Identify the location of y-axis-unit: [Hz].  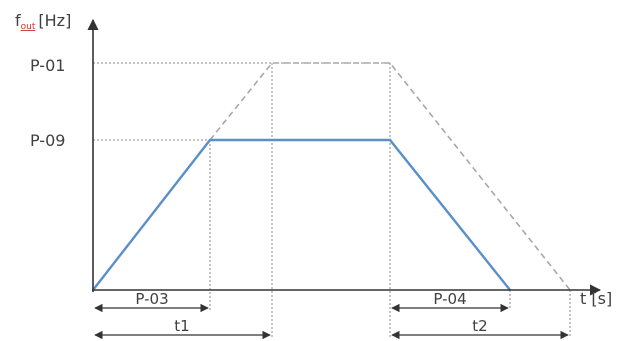
(54, 20).